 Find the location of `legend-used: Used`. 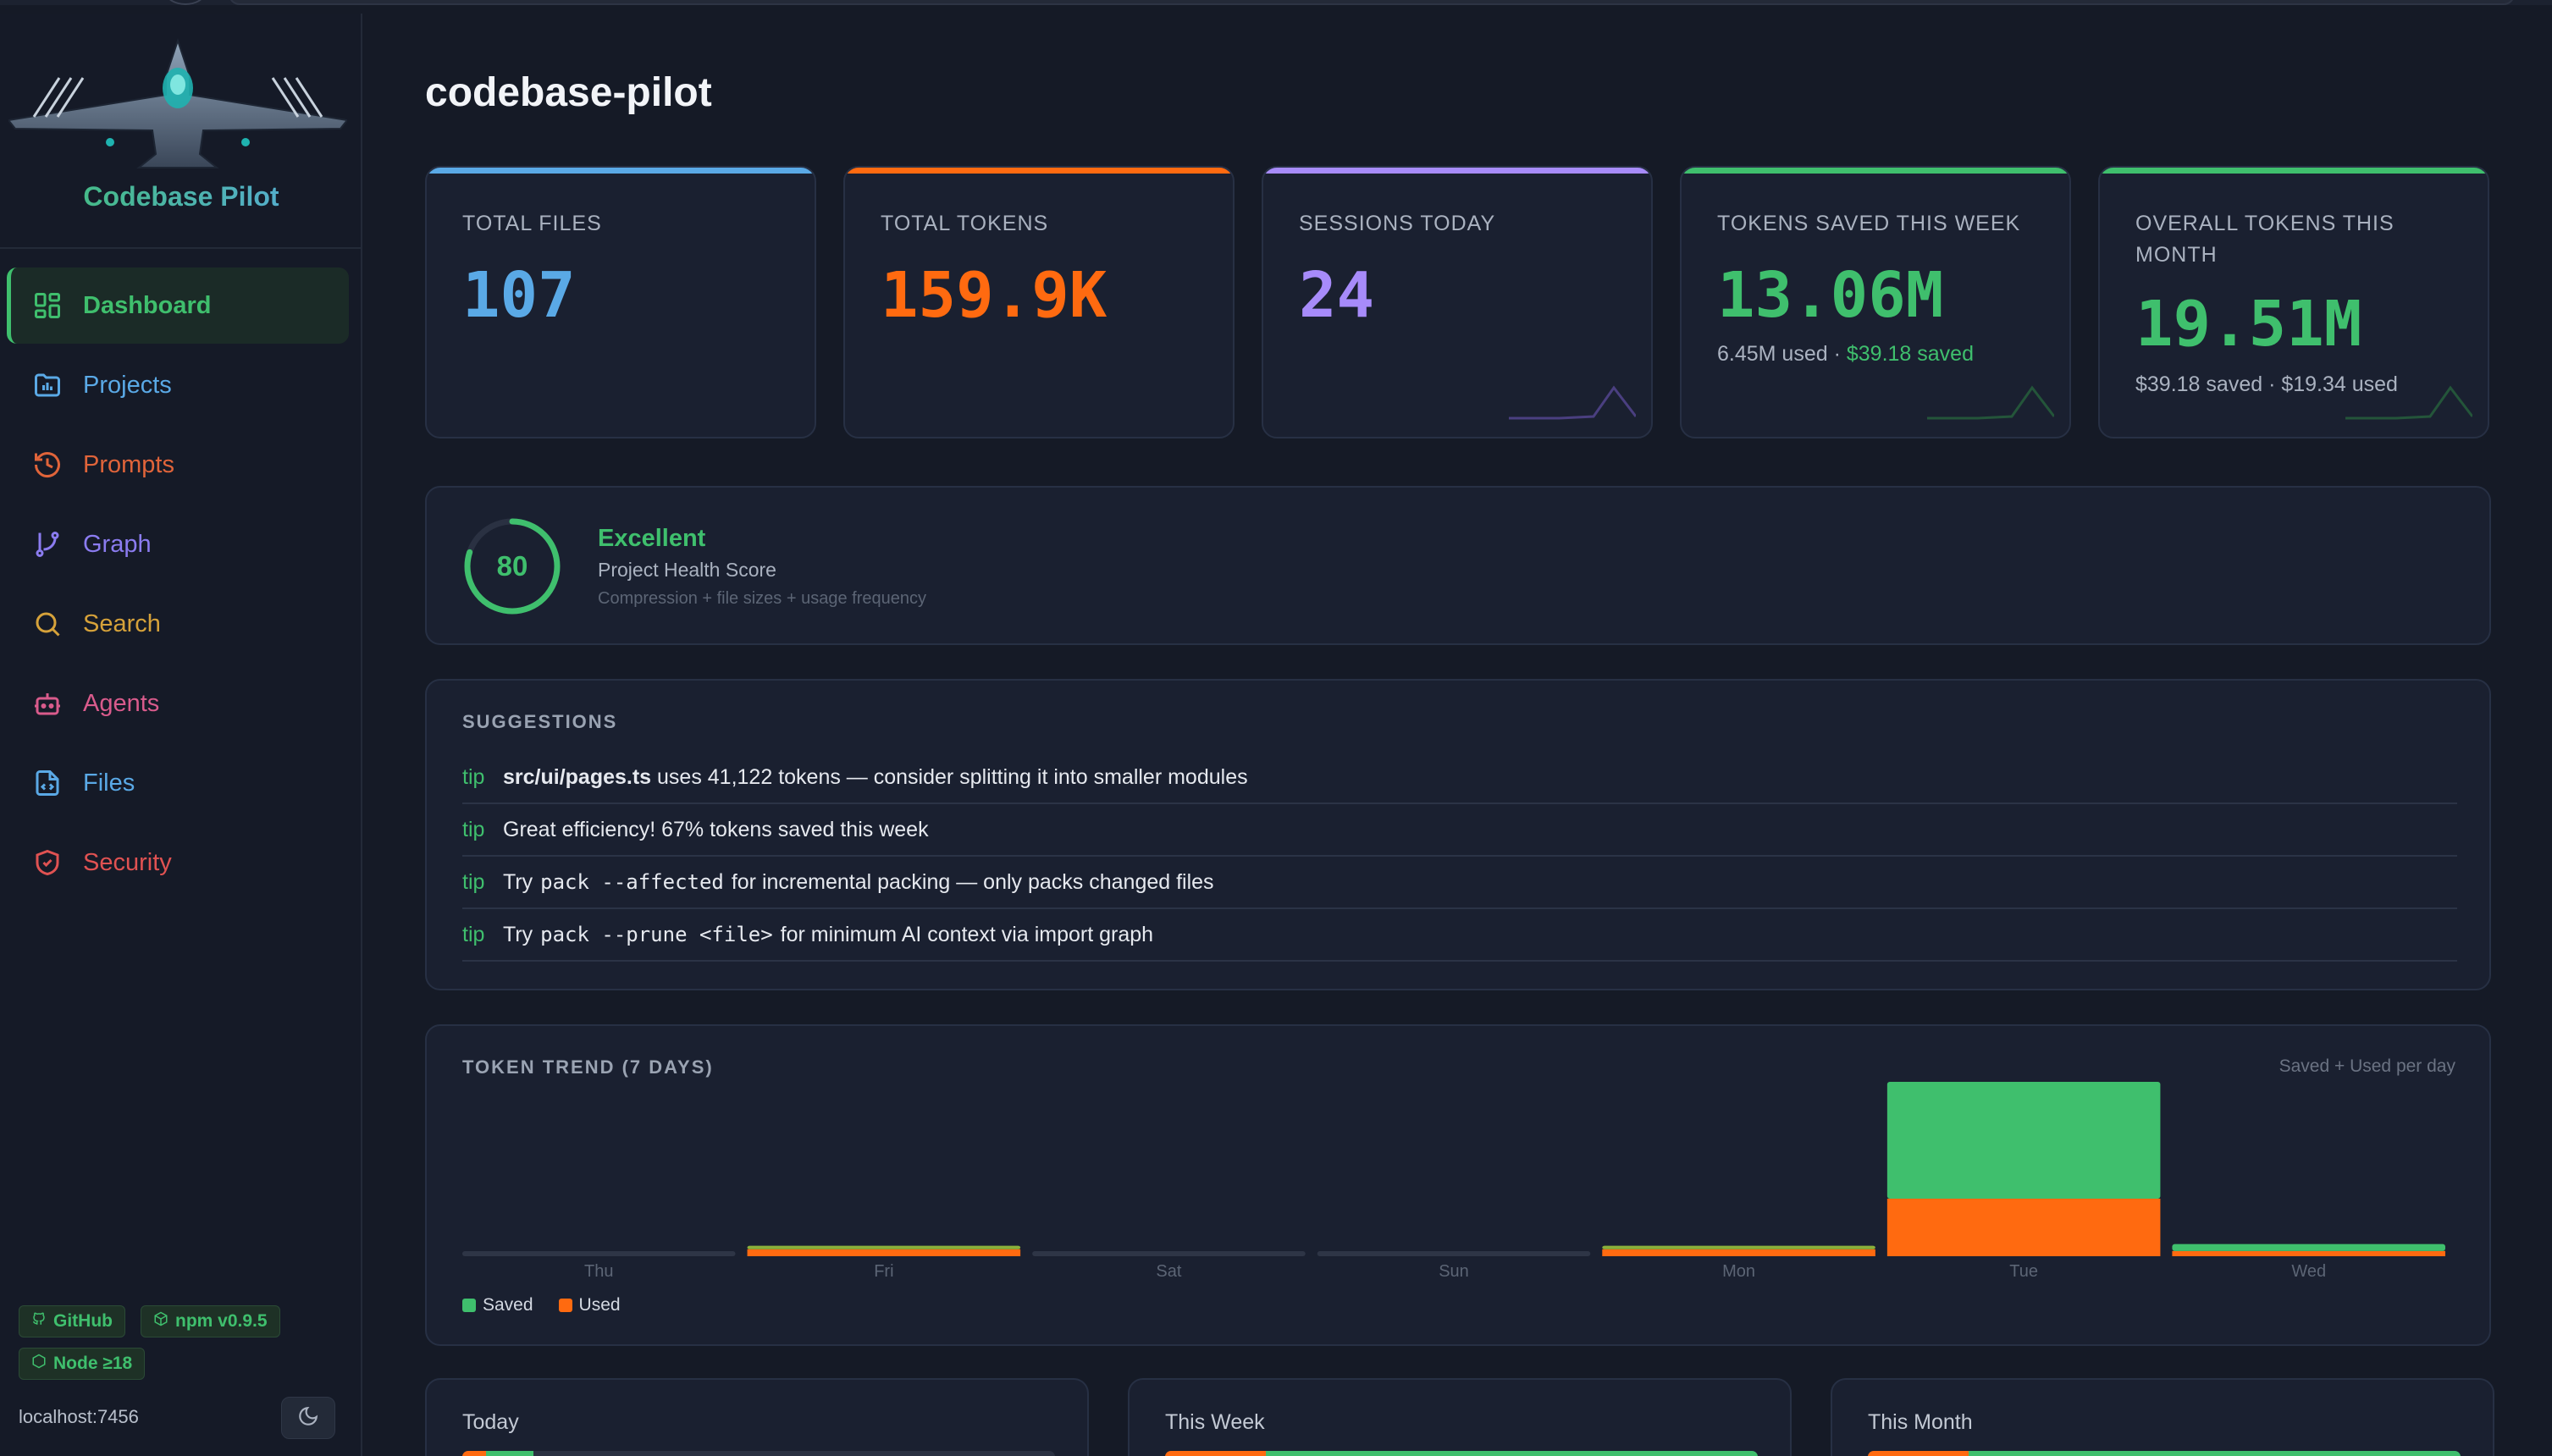

legend-used: Used is located at coordinates (589, 1305).